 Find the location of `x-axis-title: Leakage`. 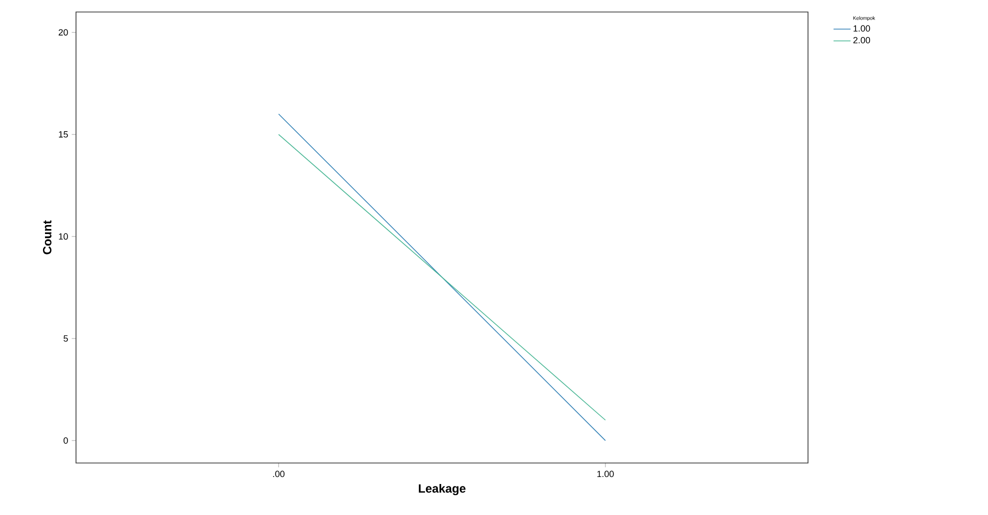

x-axis-title: Leakage is located at coordinates (442, 490).